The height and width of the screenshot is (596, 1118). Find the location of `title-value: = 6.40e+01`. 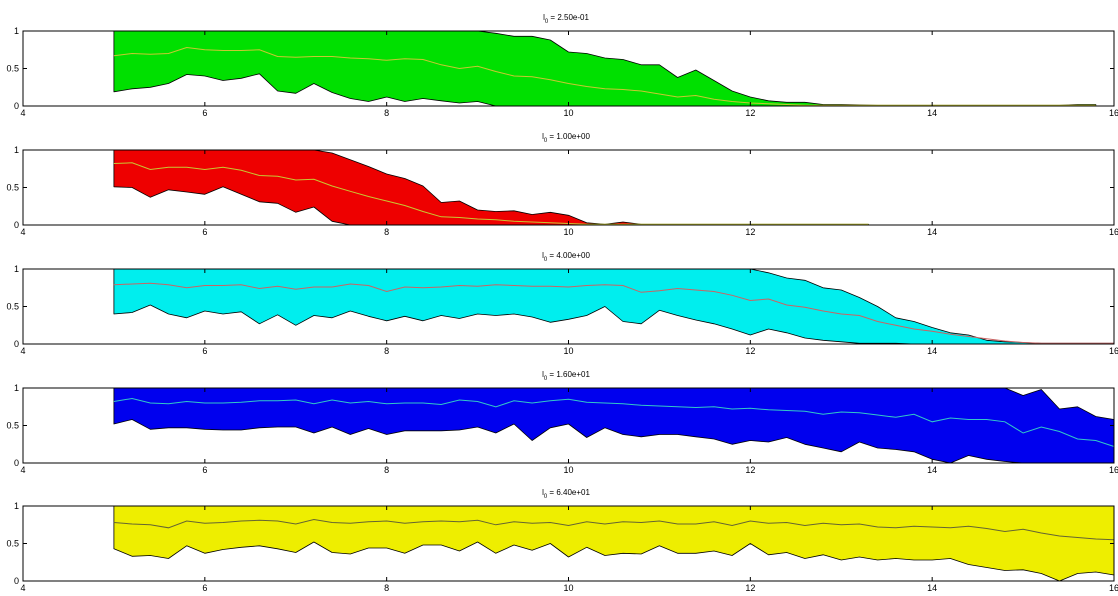

title-value: = 6.40e+01 is located at coordinates (568, 492).